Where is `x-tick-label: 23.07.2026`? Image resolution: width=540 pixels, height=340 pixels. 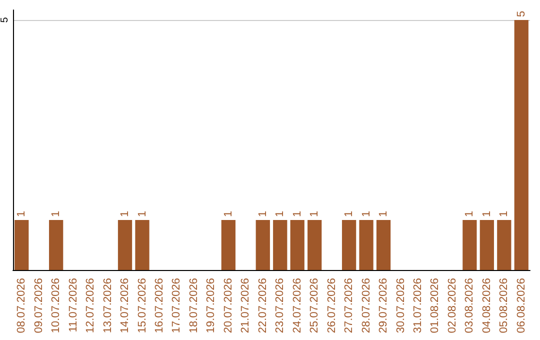 x-tick-label: 23.07.2026 is located at coordinates (280, 306).